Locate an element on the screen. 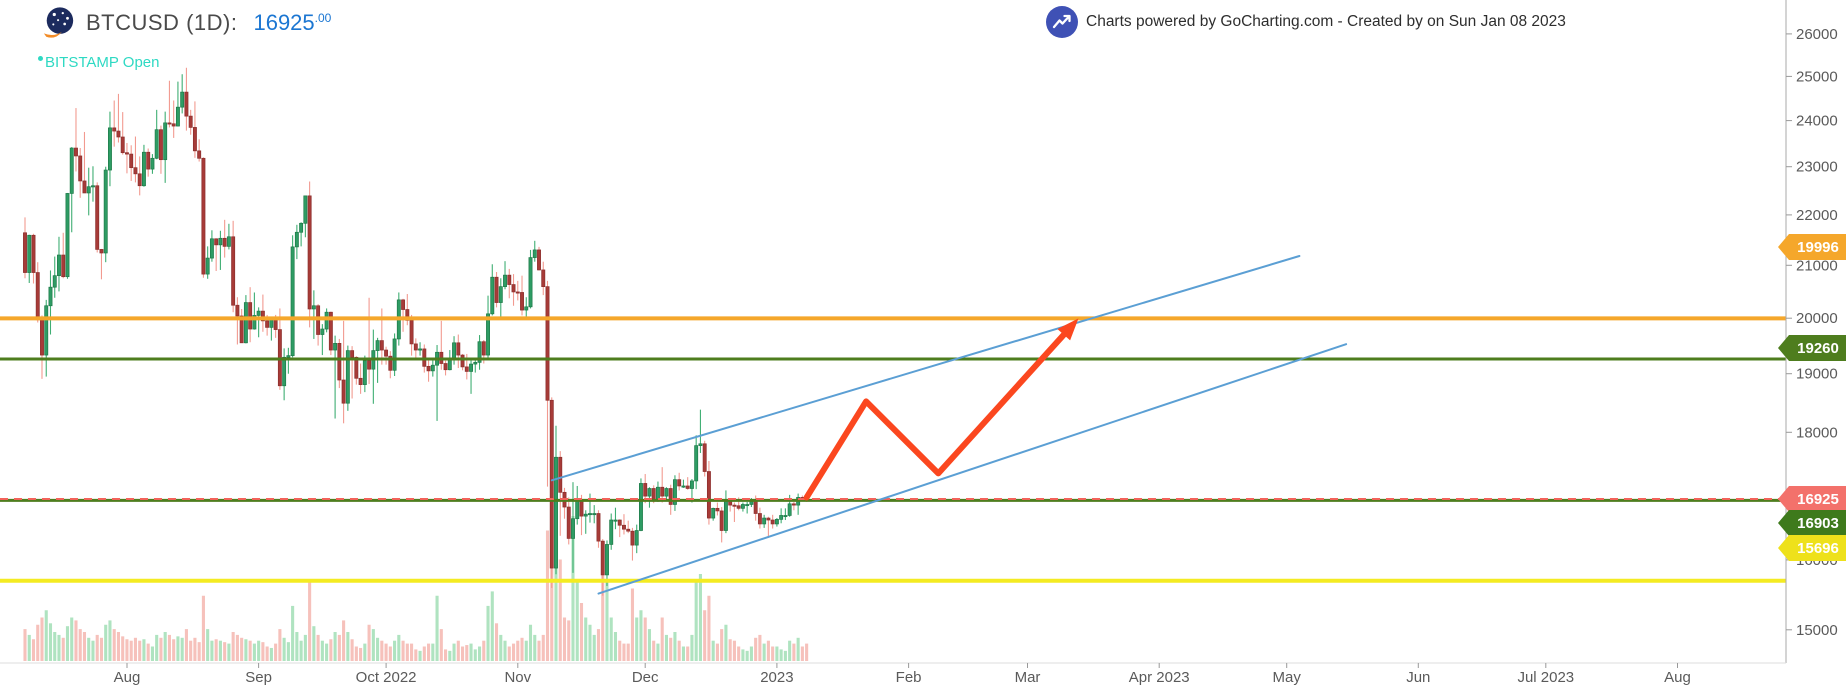 Image resolution: width=1848 pixels, height=698 pixels. y-tick-label: 22000 is located at coordinates (1817, 215).